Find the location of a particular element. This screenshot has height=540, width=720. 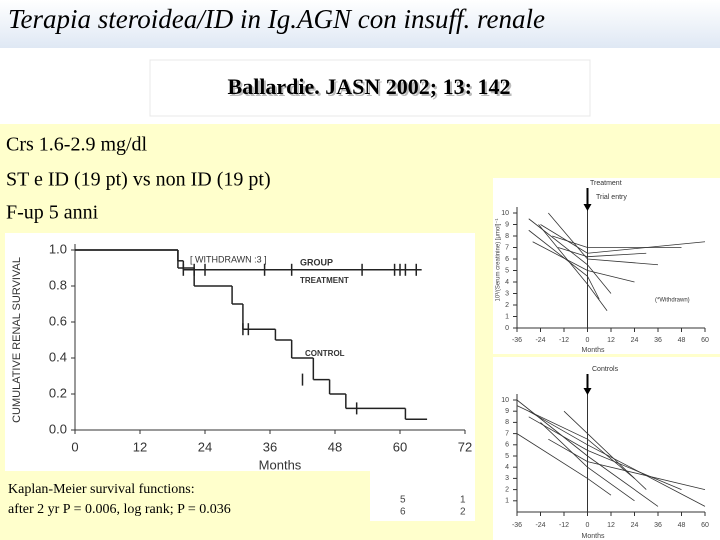

risk-cell: 1 is located at coordinates (463, 500).